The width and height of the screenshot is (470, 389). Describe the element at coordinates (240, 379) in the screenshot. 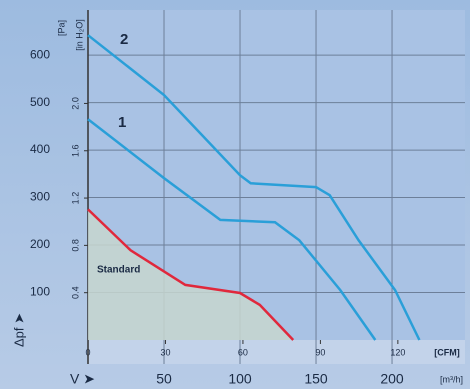

I see `x-tick-label: 100` at that location.